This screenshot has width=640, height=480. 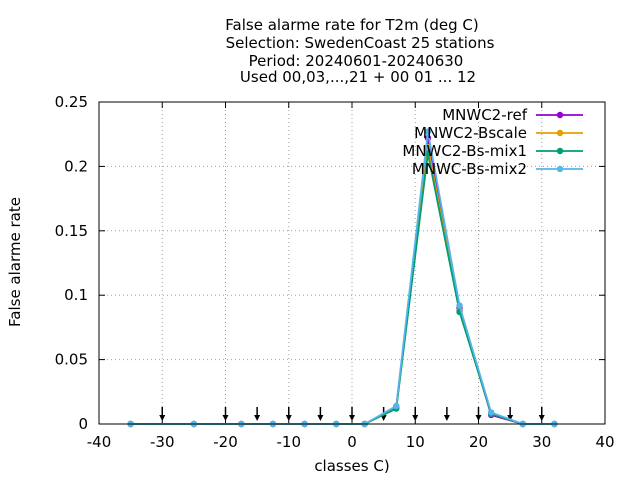 I want to click on title-line-1: False alarme rate for T2m (deg C), so click(x=351, y=25).